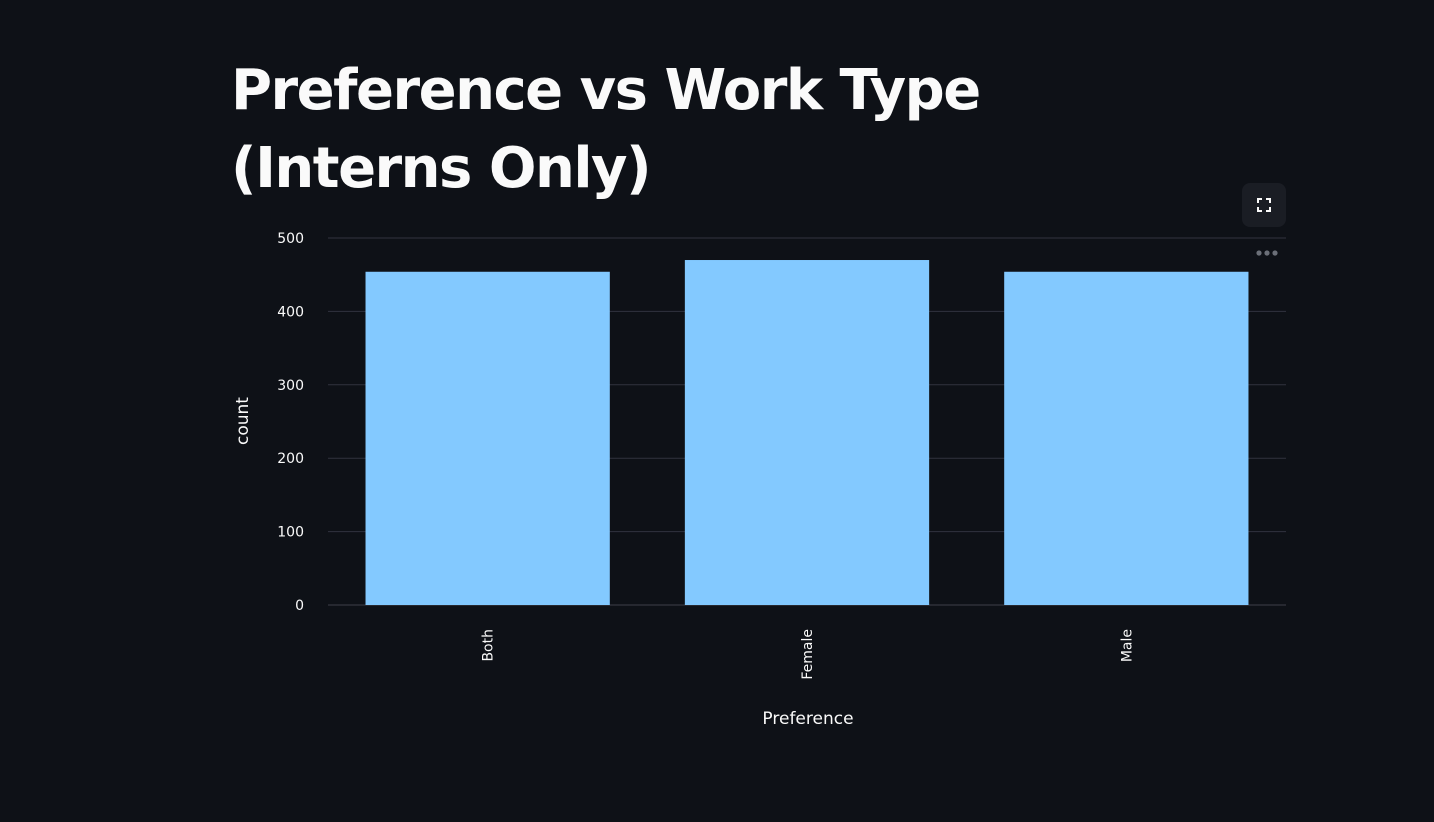 This screenshot has width=1434, height=822. I want to click on page-title: Preference vs Work Type (Interns Only), so click(606, 129).